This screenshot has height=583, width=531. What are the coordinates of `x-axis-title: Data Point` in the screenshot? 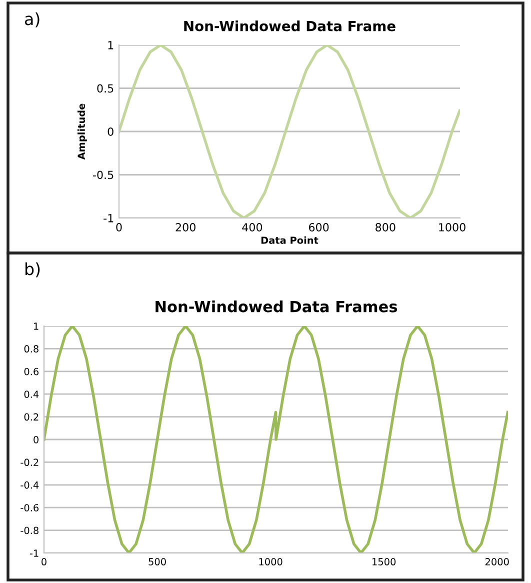 It's located at (289, 240).